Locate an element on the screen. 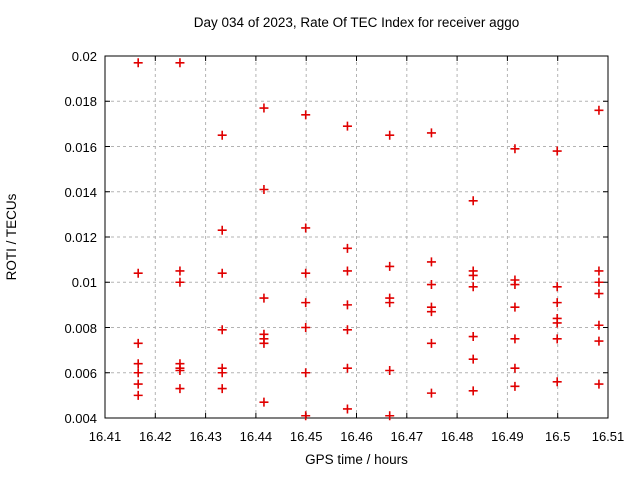 This screenshot has height=480, width=640. x-tick-label: 16.41 is located at coordinates (105, 436).